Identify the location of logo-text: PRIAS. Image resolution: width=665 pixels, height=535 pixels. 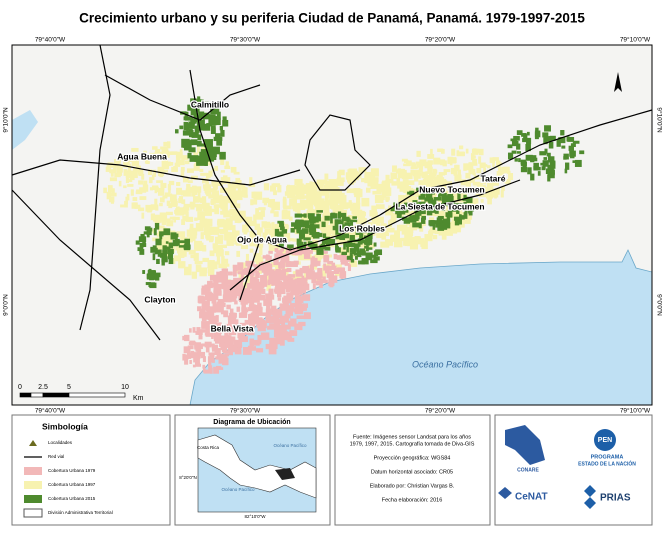
(615, 498).